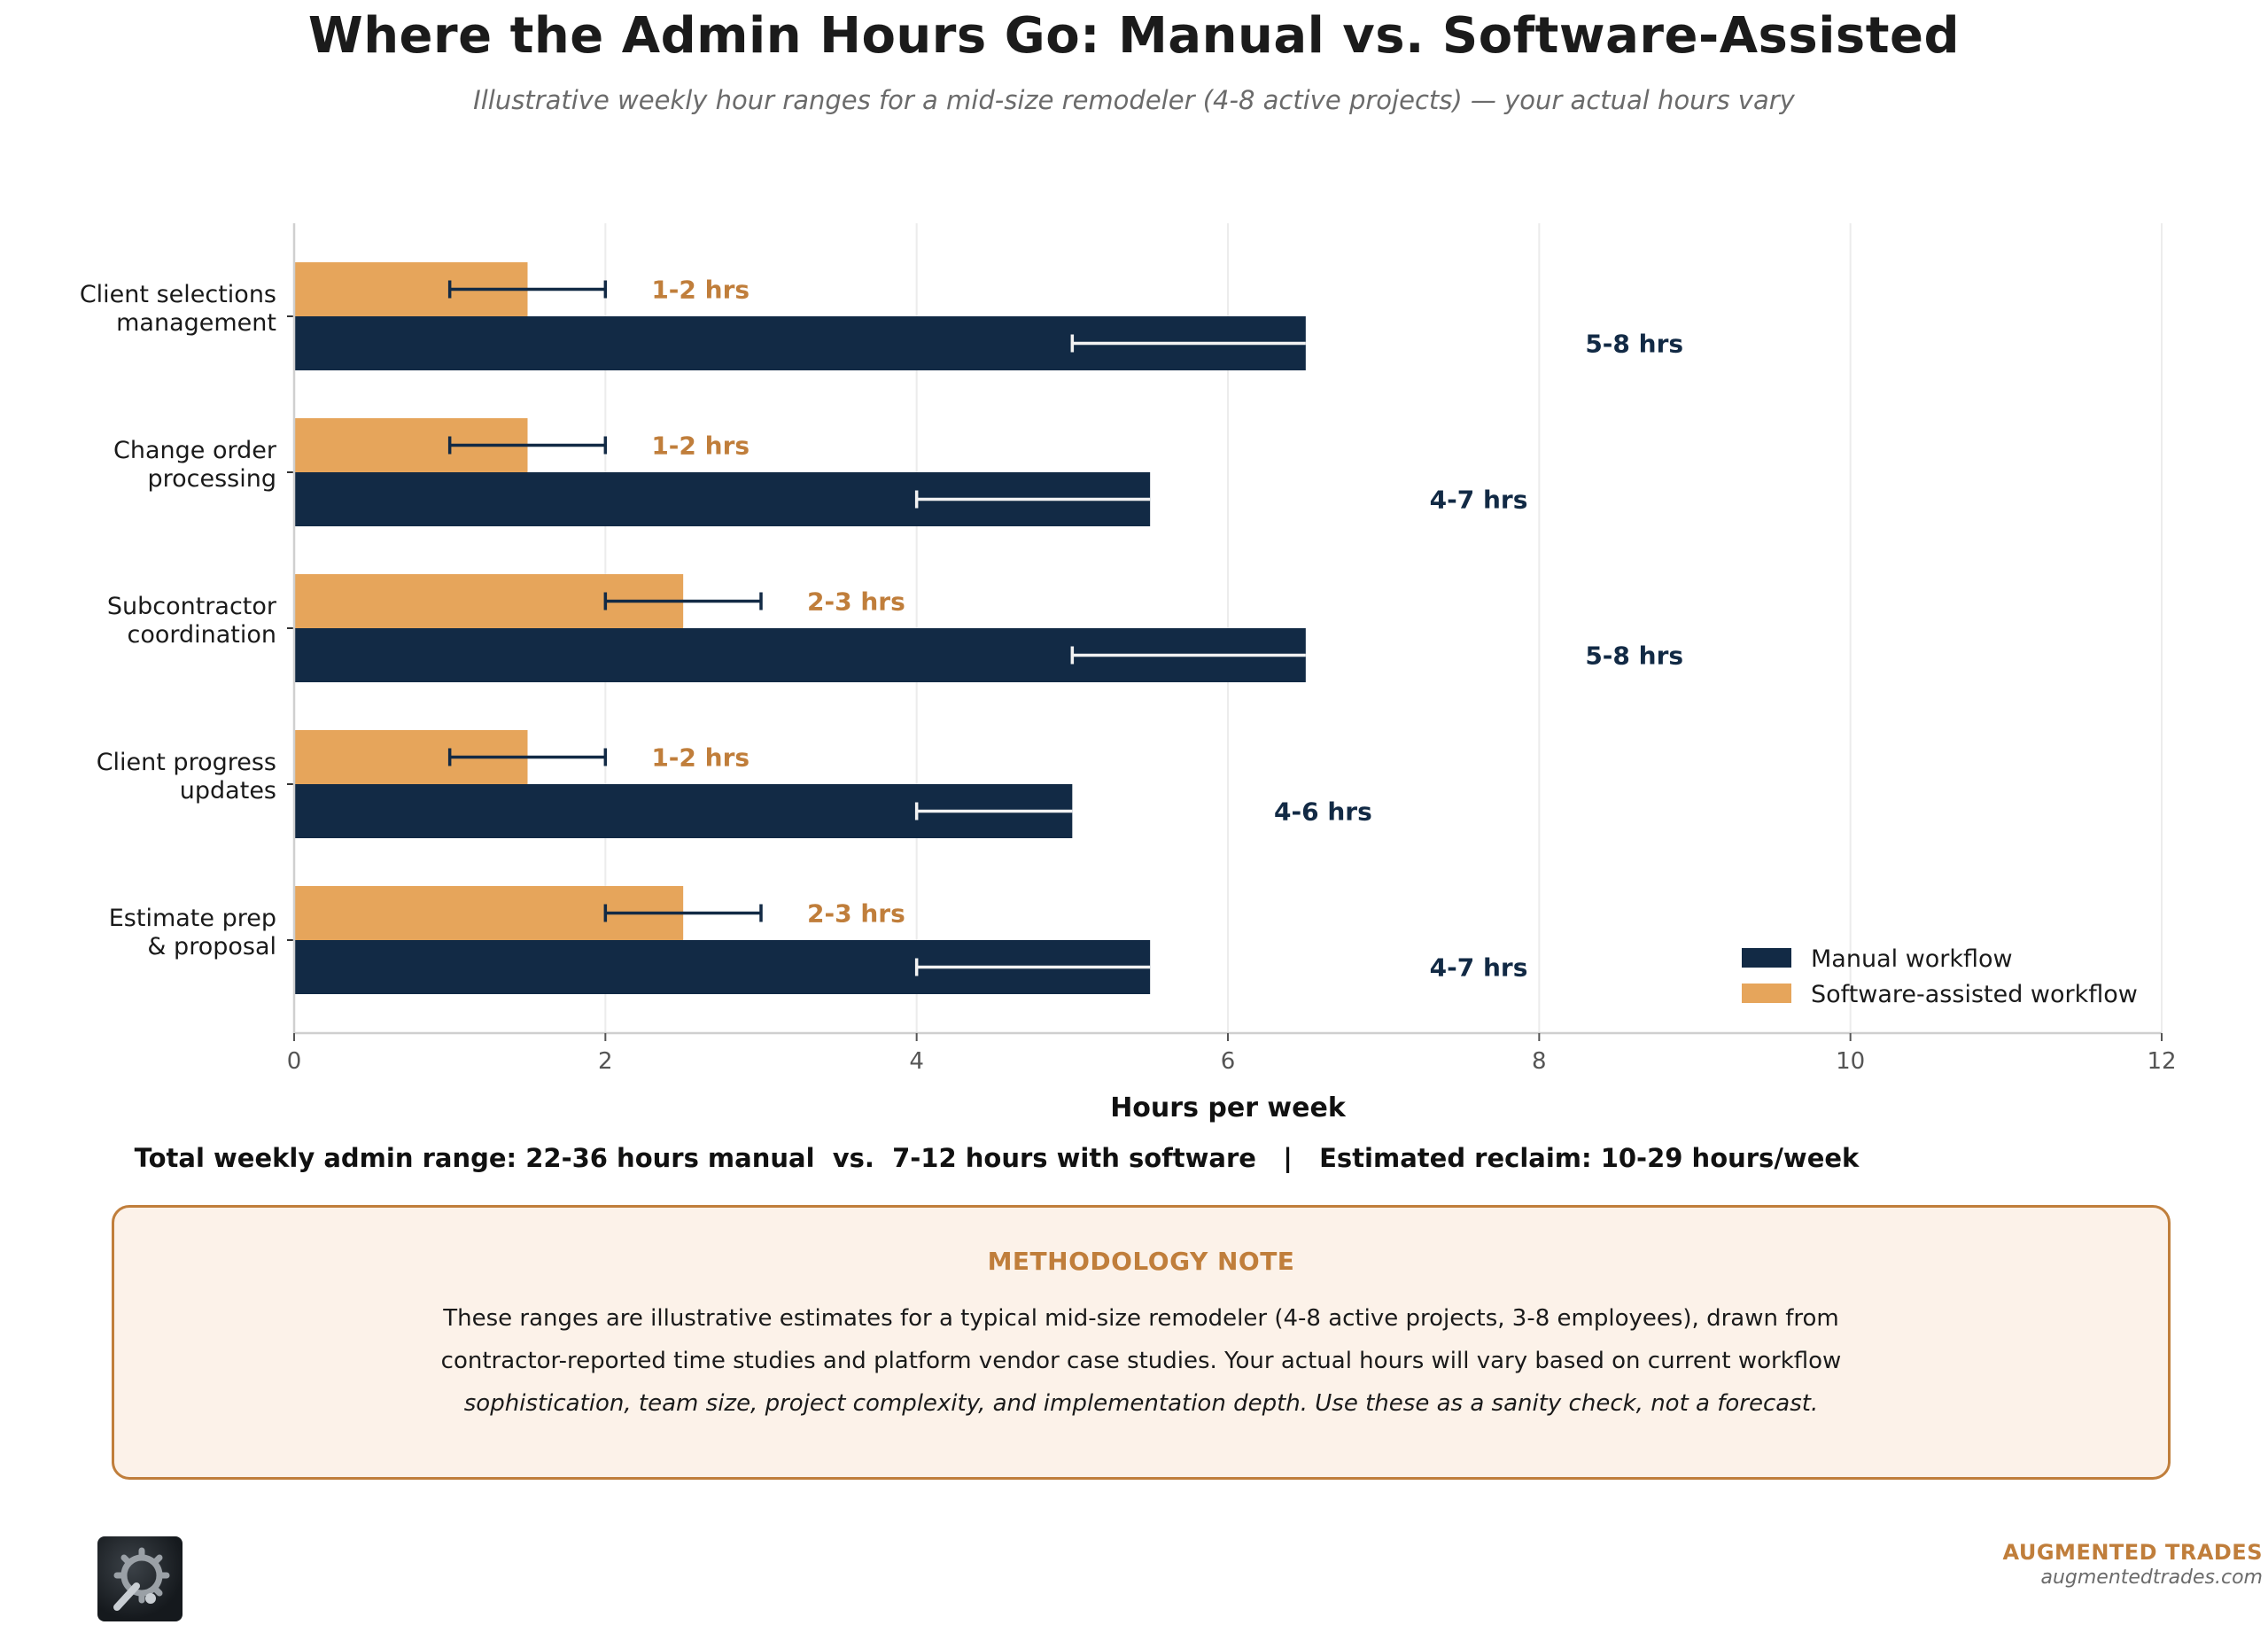 This screenshot has width=2268, height=1625. I want to click on x-tick-label: 0, so click(294, 1061).